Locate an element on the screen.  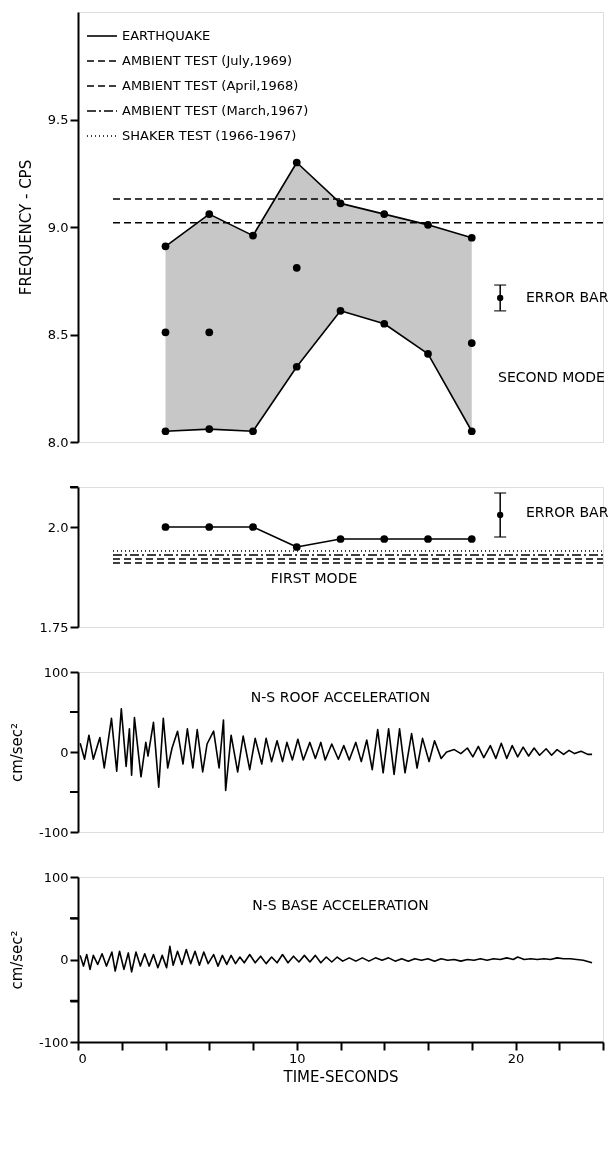
legend-label: EARTHQUAKE is located at coordinates (166, 35).